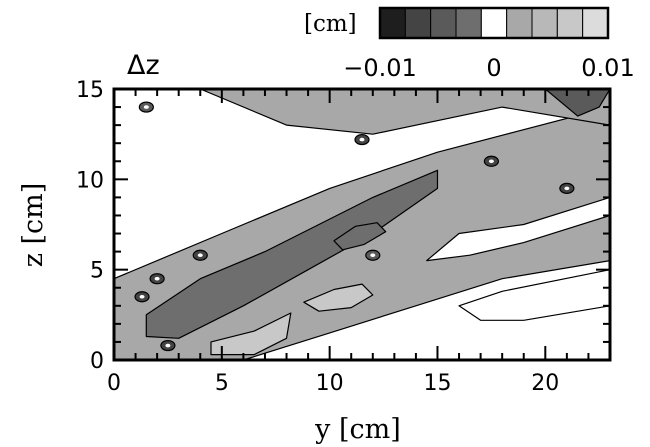 The width and height of the screenshot is (650, 447). I want to click on colorbar-unit: [cm], so click(330, 24).